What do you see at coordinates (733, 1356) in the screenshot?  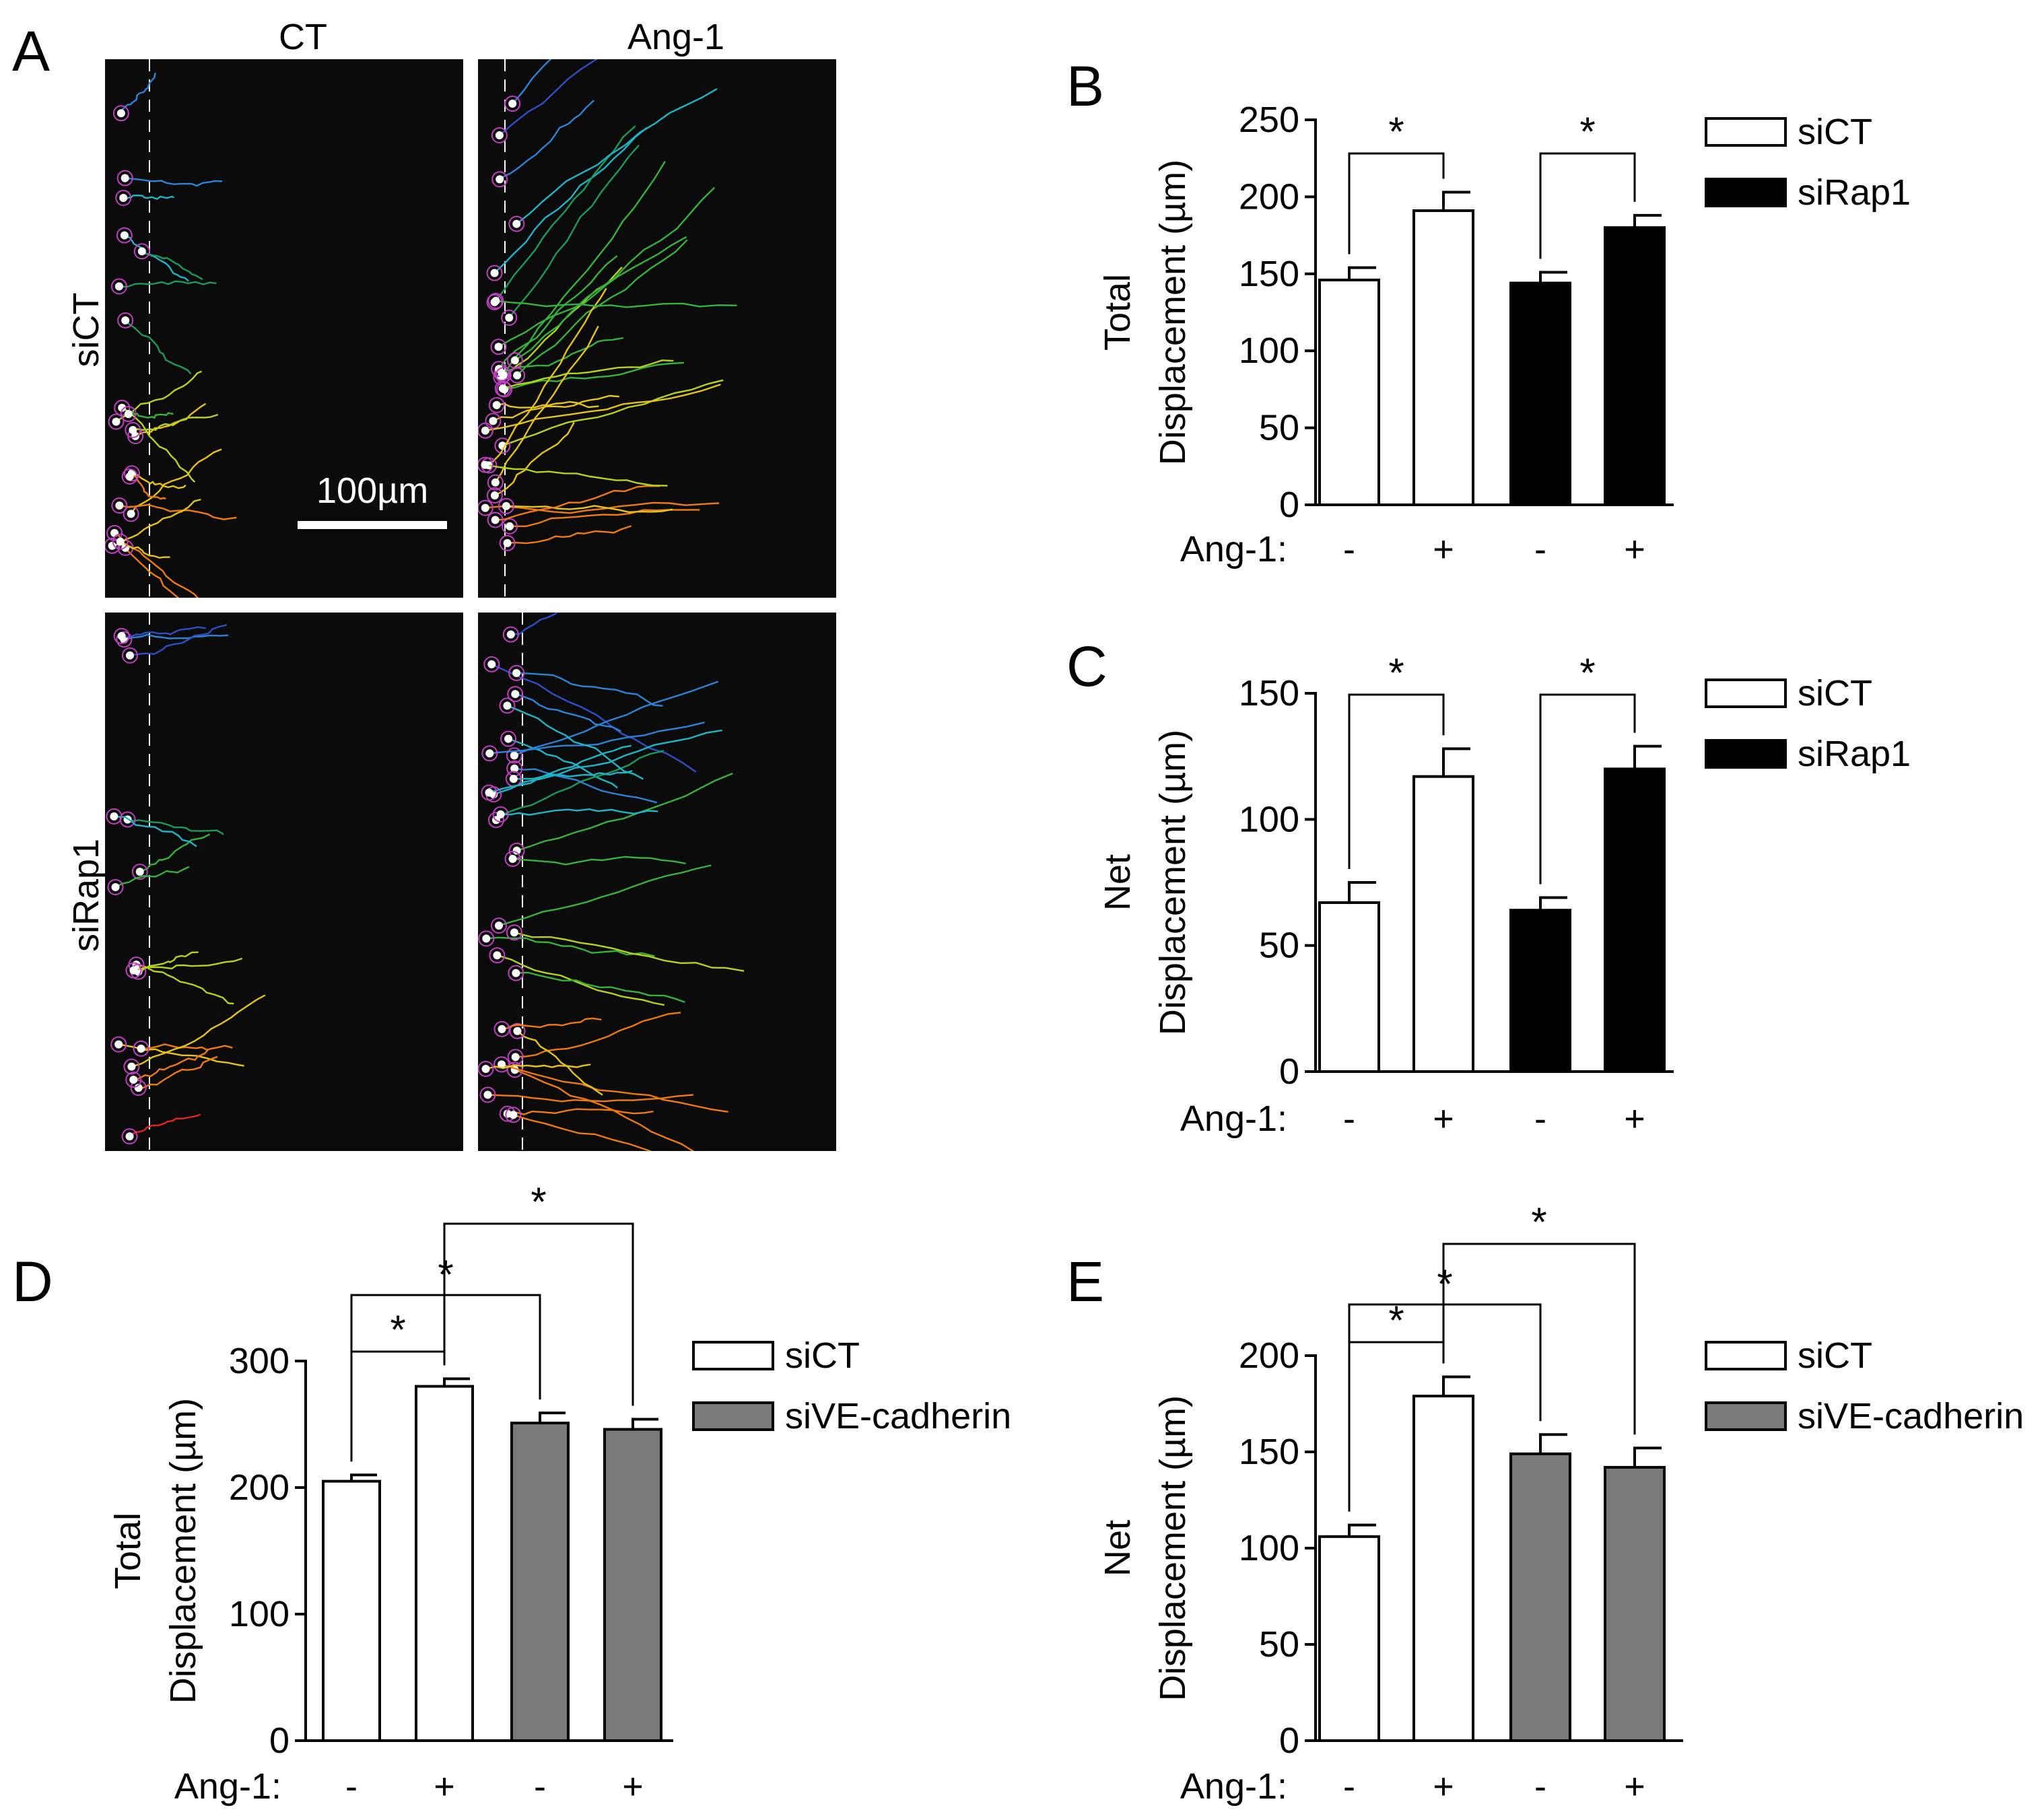 I see `legend-swatch` at bounding box center [733, 1356].